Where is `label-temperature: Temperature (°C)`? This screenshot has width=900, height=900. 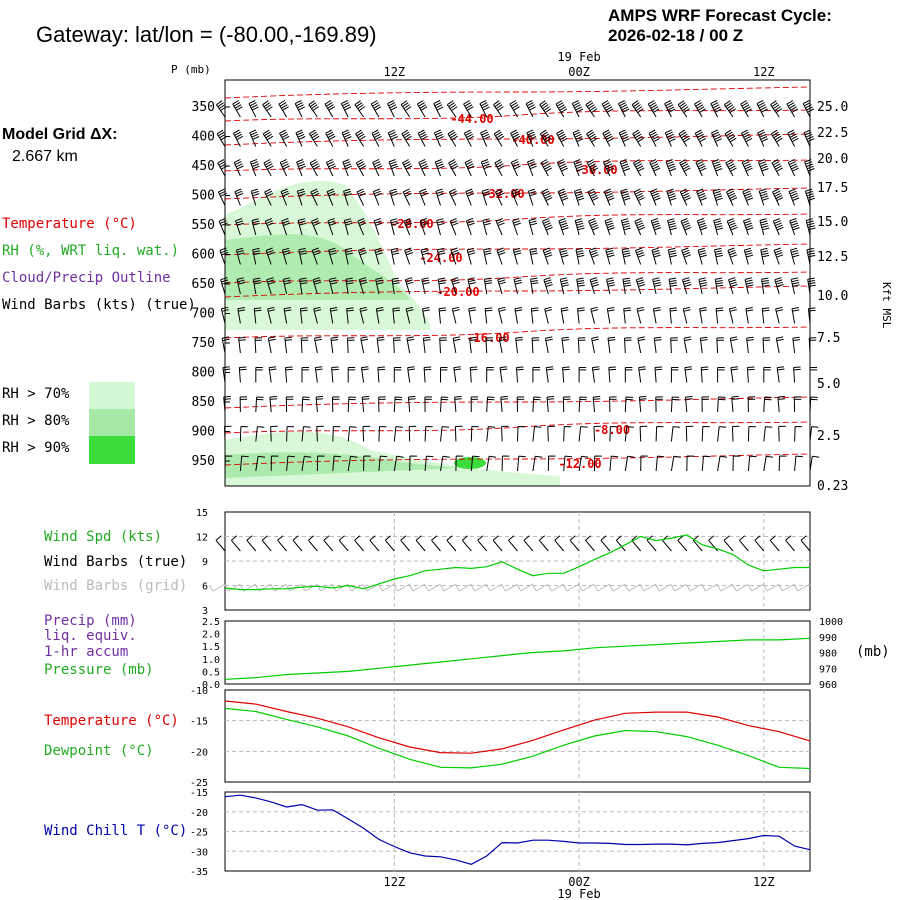
label-temperature: Temperature (°C) is located at coordinates (111, 721).